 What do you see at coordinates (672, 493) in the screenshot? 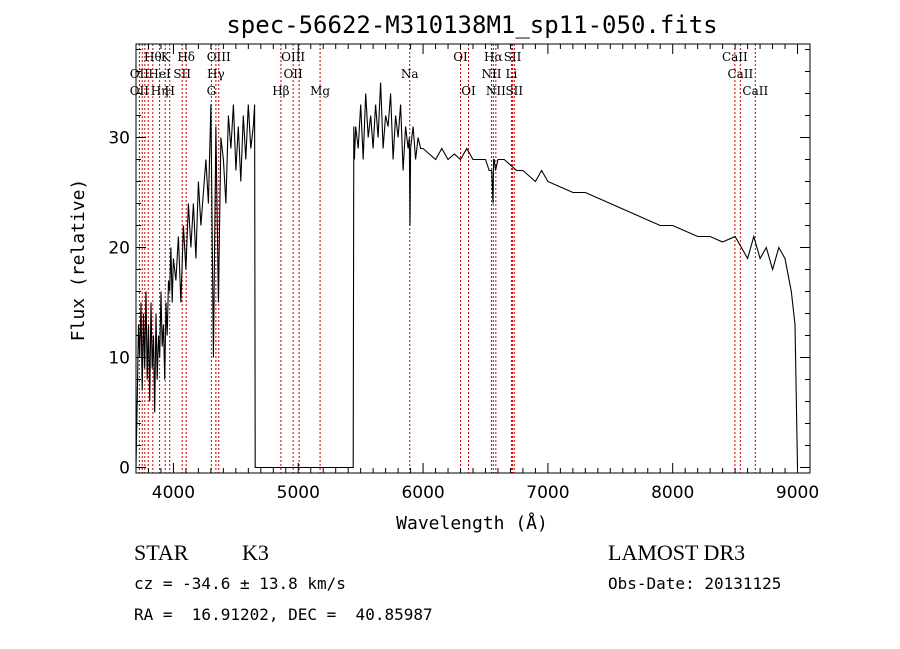
I see `x-tick-label: 8000` at bounding box center [672, 493].